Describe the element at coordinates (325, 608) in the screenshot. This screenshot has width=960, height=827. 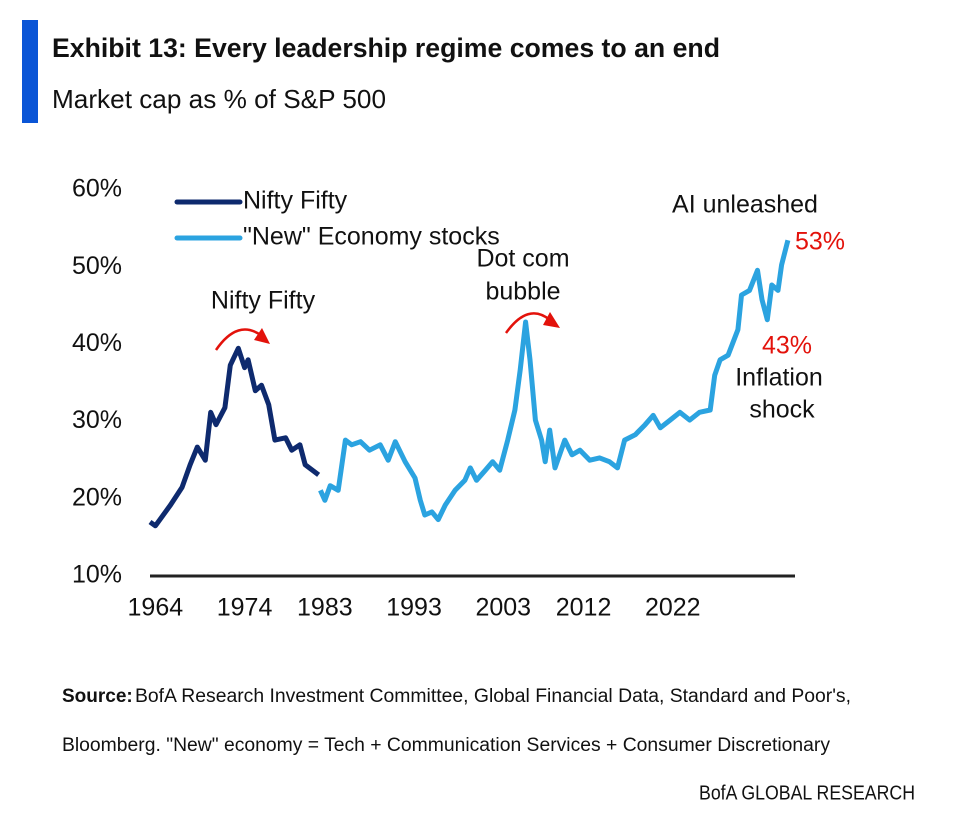
I see `x-tick-label: 1983` at that location.